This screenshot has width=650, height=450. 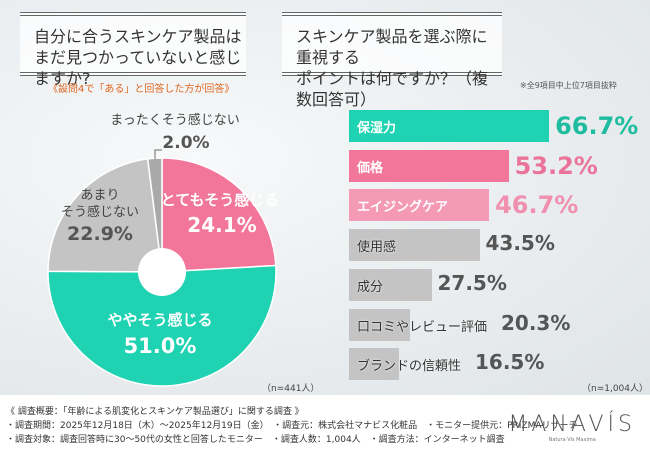 What do you see at coordinates (138, 36) in the screenshot?
I see `left-question-line1: 自分に合うスキンケア製品は` at bounding box center [138, 36].